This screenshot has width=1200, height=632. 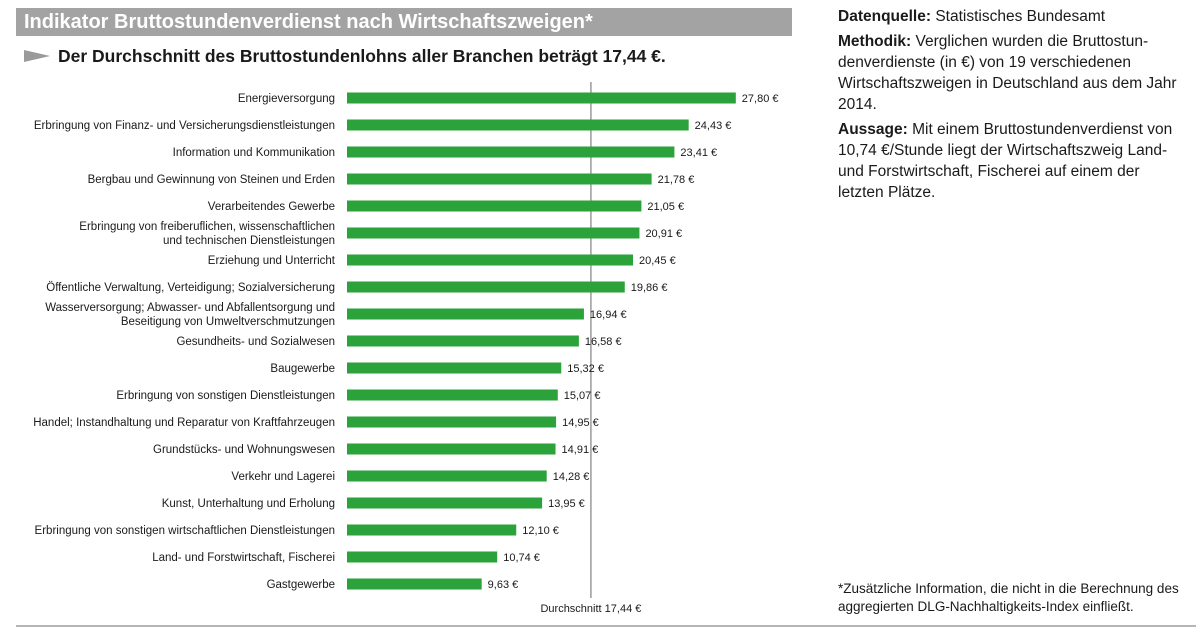 What do you see at coordinates (657, 261) in the screenshot?
I see `value-label: 20,45 €` at bounding box center [657, 261].